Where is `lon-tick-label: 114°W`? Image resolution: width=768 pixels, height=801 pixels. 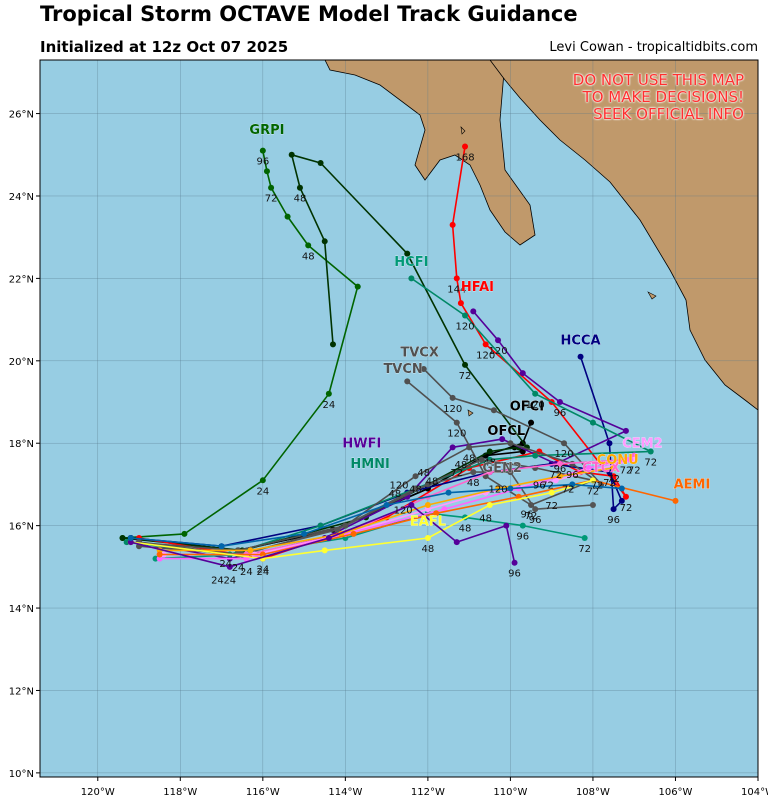 lon-tick-label: 114°W is located at coordinates (345, 792).